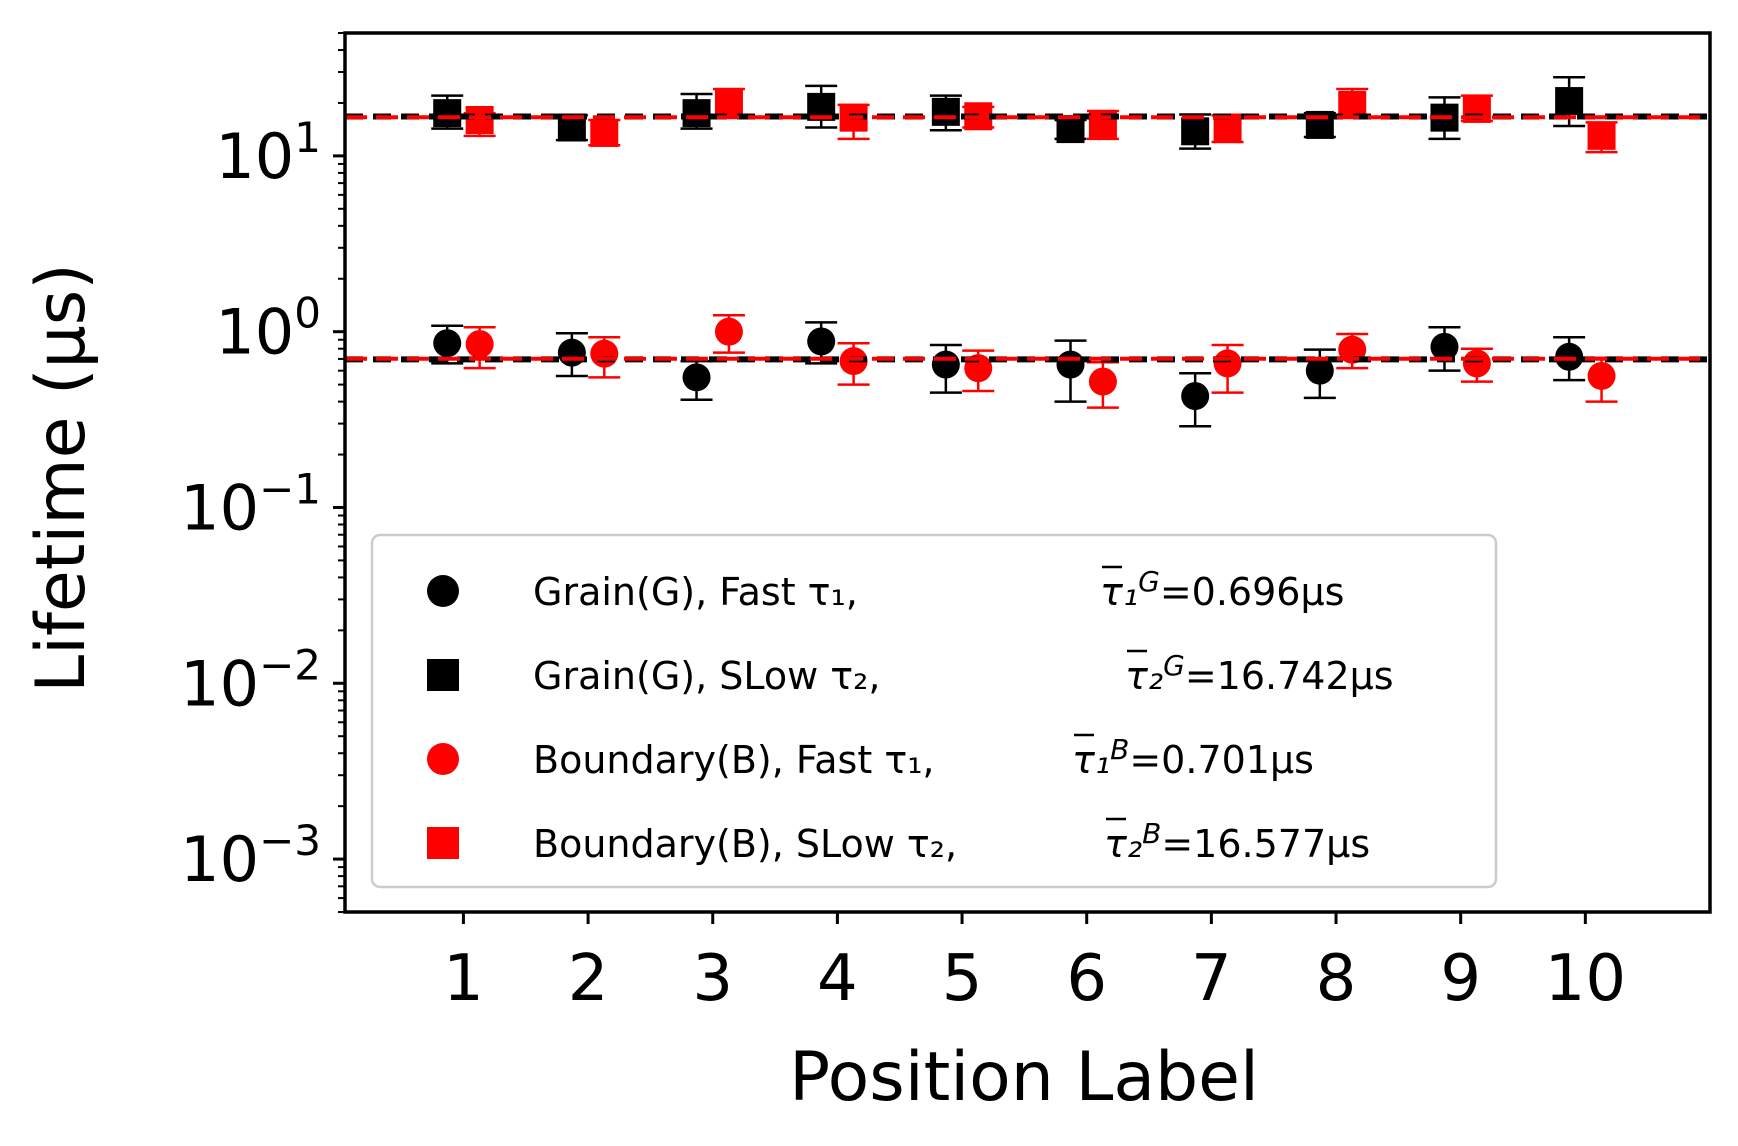 This screenshot has width=1738, height=1146. I want to click on x-axis-label: Position Label, so click(1024, 1077).